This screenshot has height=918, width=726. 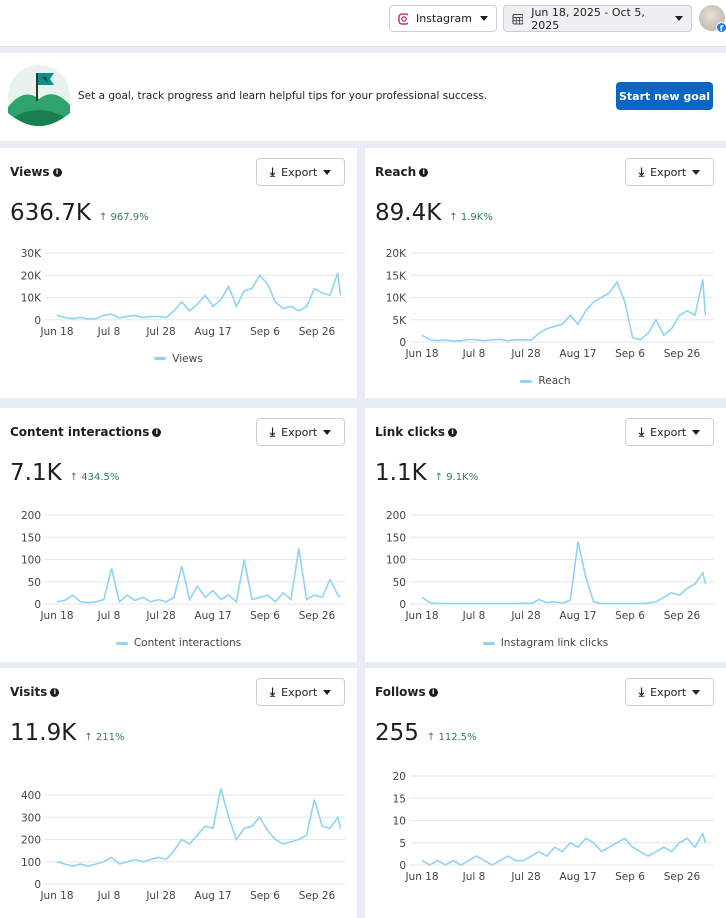 What do you see at coordinates (31, 818) in the screenshot?
I see `y-tick-label: 300` at bounding box center [31, 818].